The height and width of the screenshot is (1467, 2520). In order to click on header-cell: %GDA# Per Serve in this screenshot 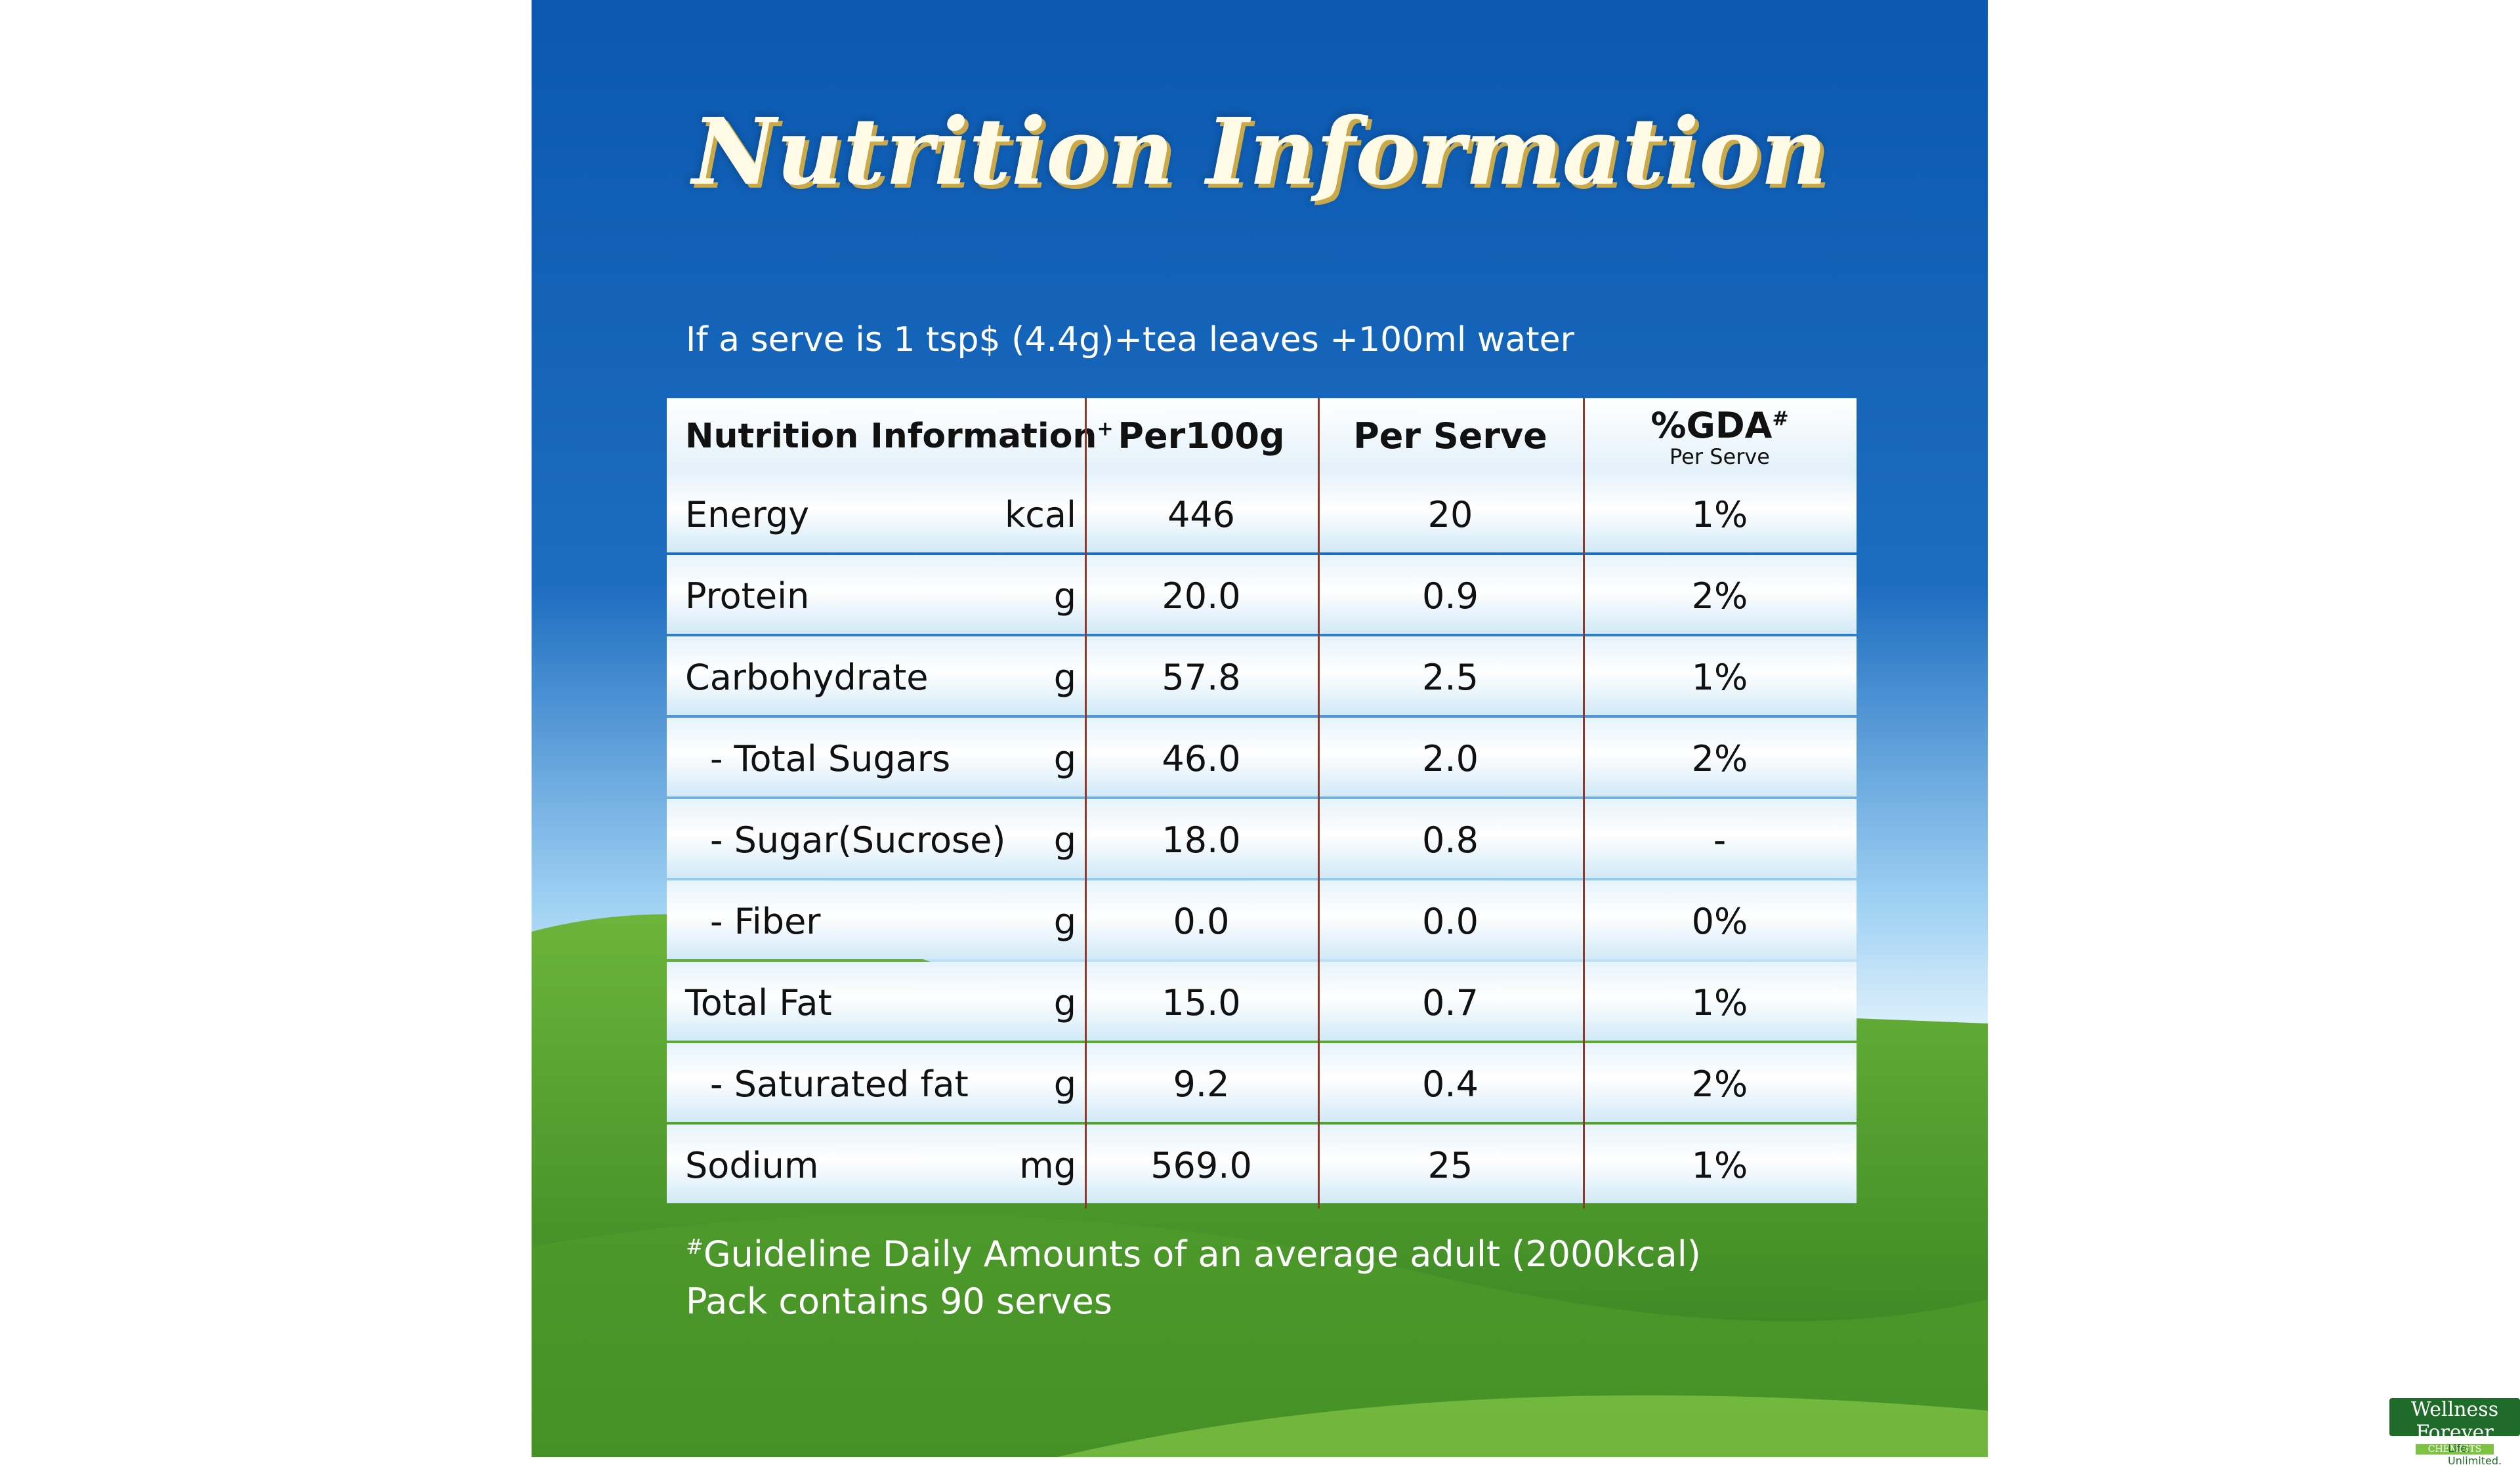, I will do `click(1720, 436)`.